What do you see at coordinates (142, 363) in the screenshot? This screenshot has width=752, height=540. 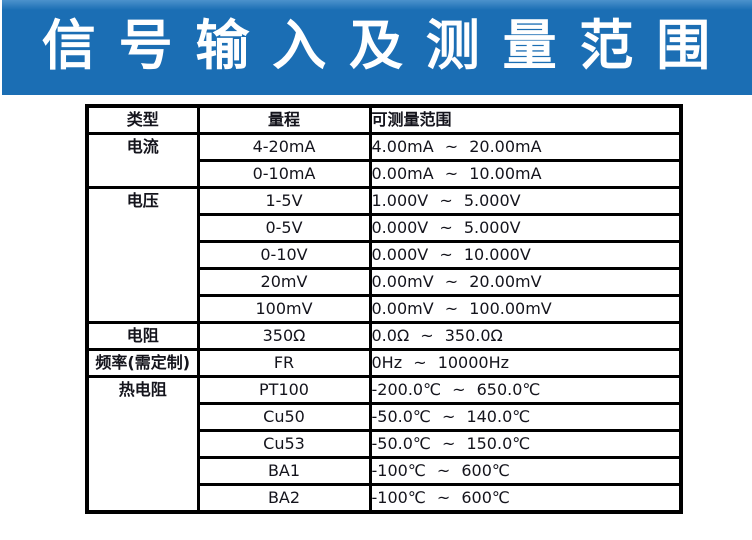 I see `type-group-label-frequency: 频率(需定制)` at bounding box center [142, 363].